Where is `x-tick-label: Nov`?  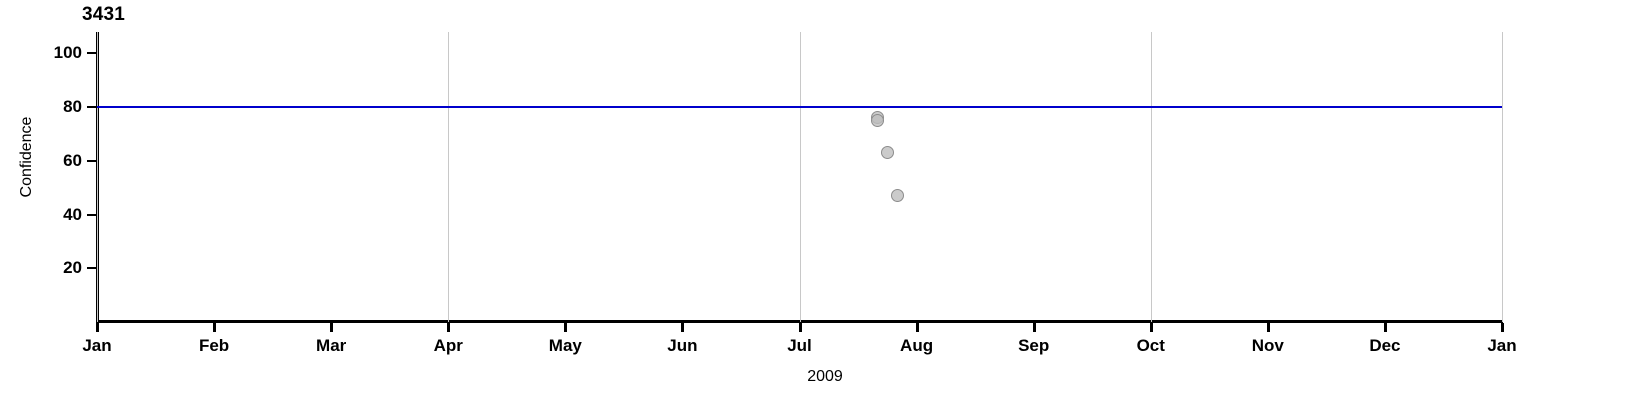
x-tick-label: Nov is located at coordinates (1267, 345).